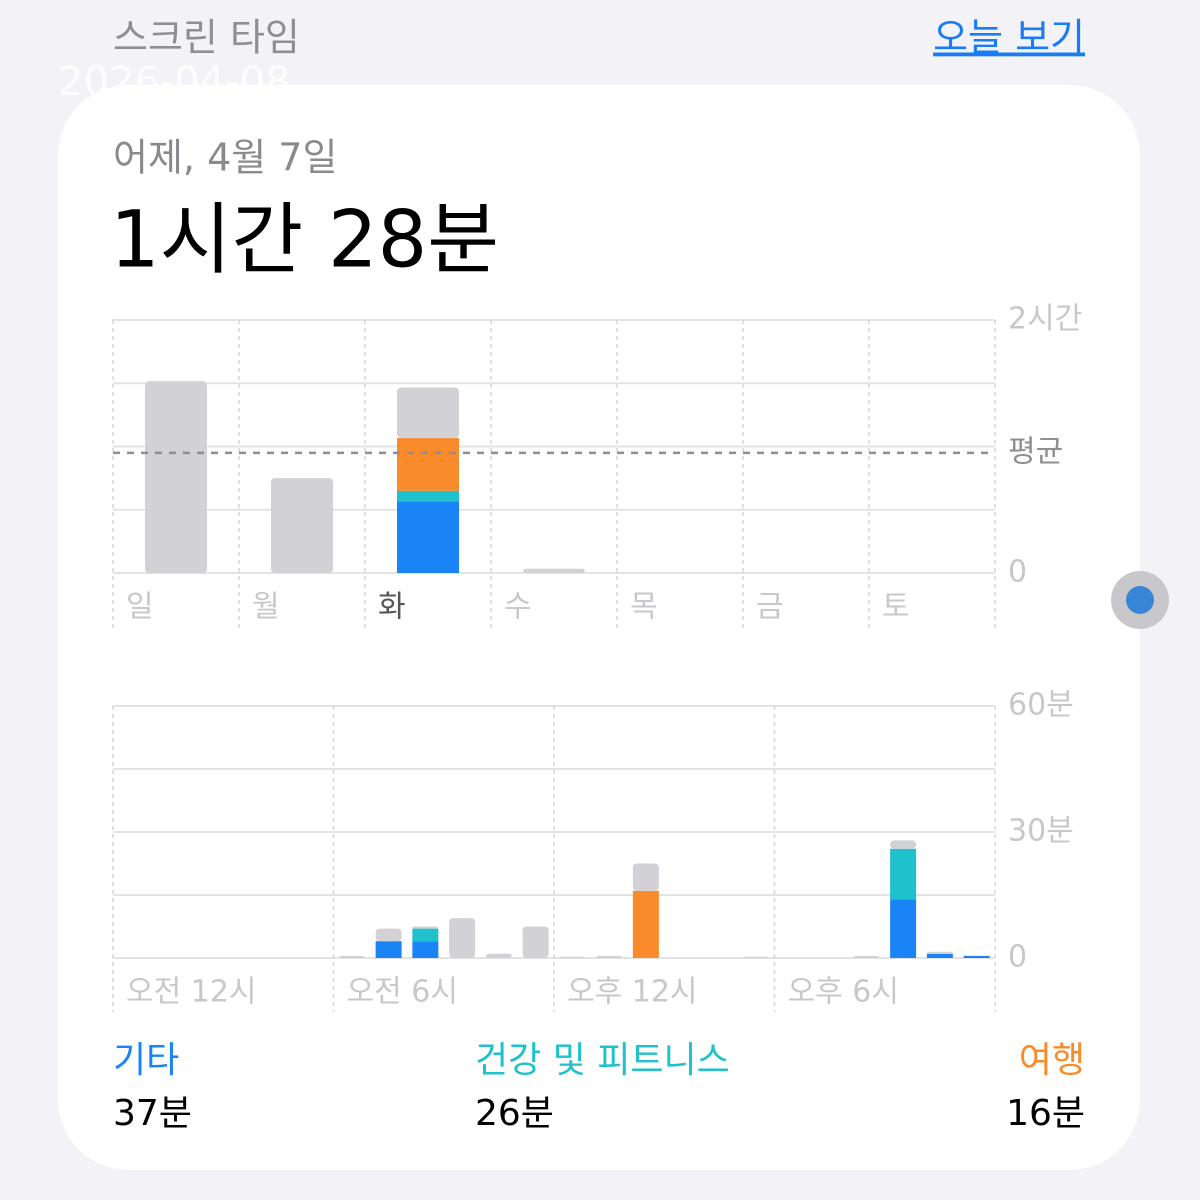 The image size is (1200, 1200). What do you see at coordinates (896, 607) in the screenshot?
I see `x-tick-label: 토` at bounding box center [896, 607].